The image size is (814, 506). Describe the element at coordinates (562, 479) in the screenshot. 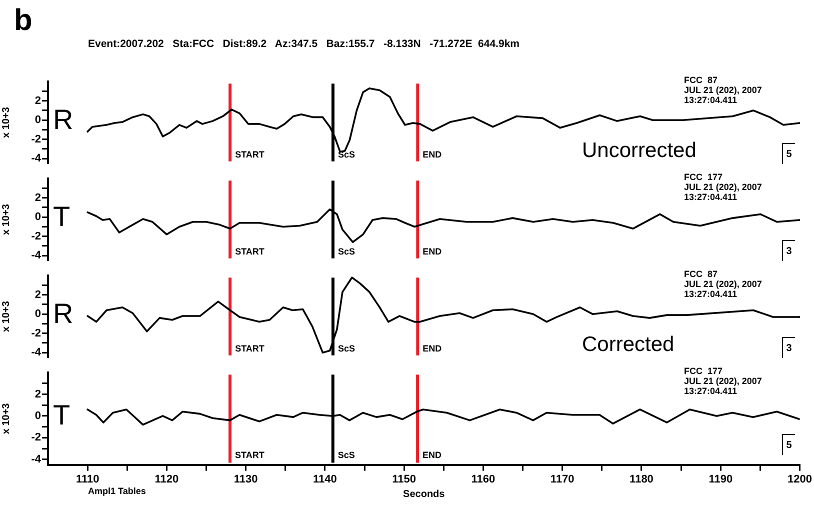

I see `x-tick-label: 1170` at that location.